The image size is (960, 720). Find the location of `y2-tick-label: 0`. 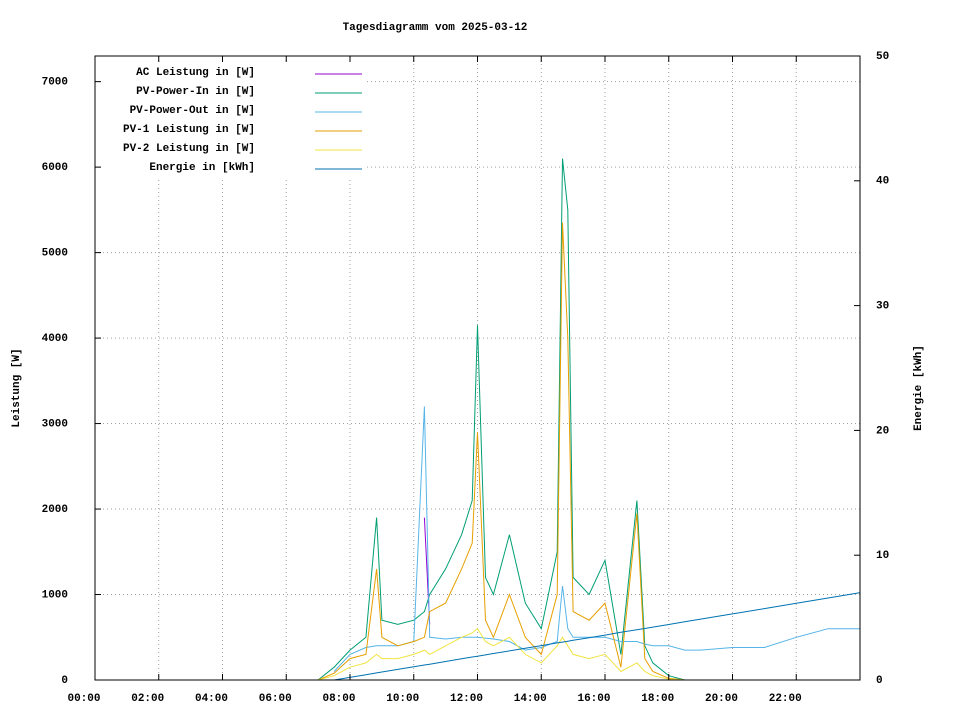

y2-tick-label: 0 is located at coordinates (879, 681).